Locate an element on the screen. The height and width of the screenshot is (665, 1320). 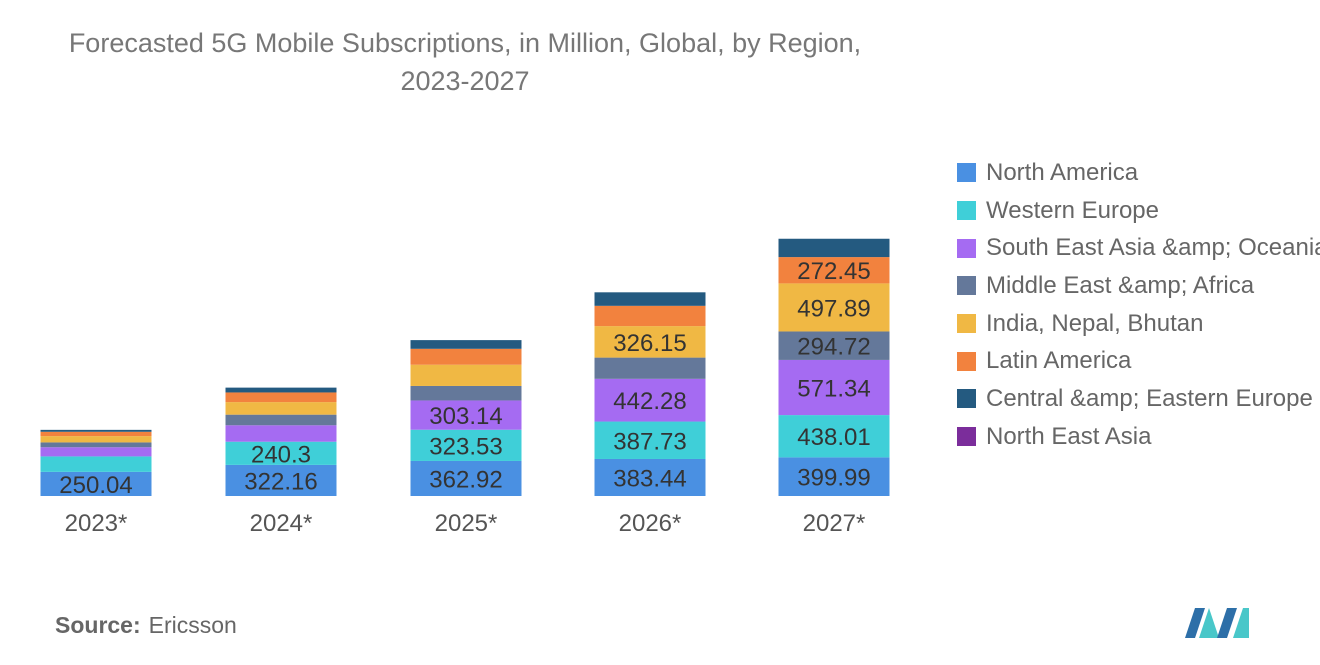
data-label: 497.89 is located at coordinates (833, 308).